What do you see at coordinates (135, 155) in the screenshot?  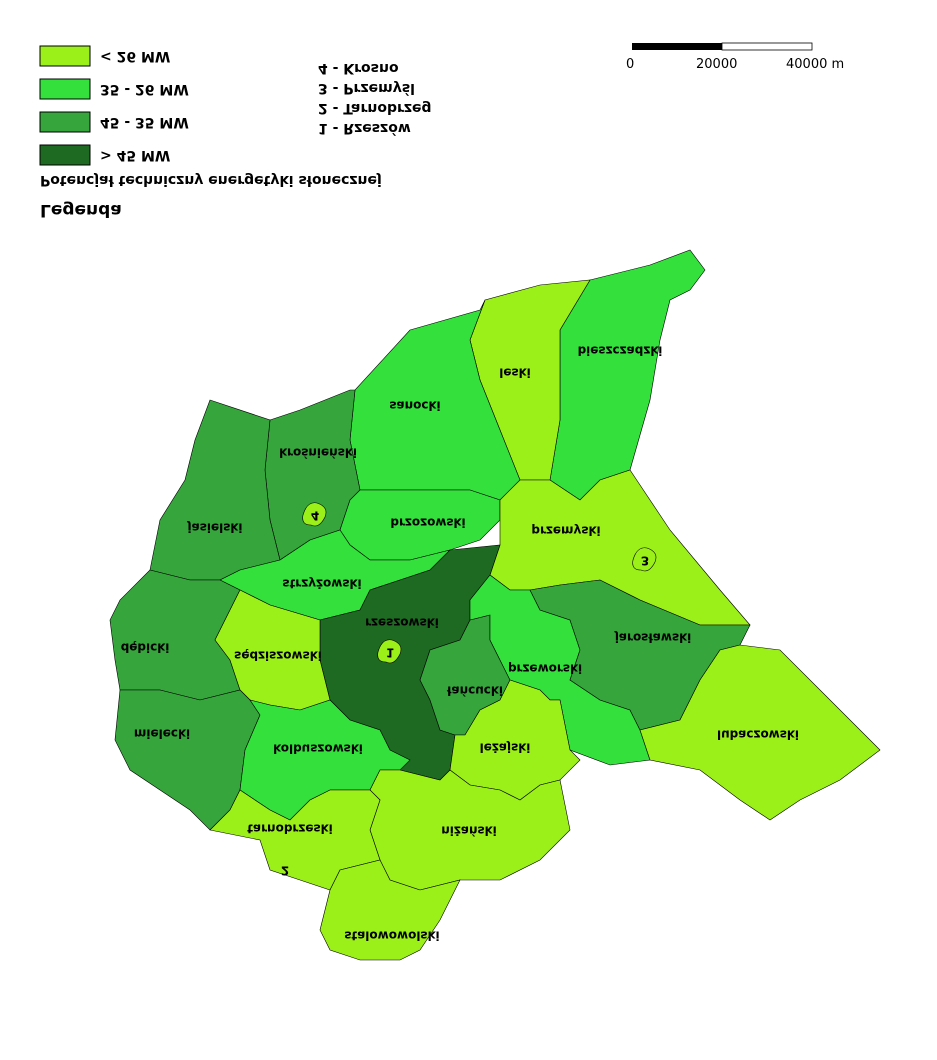 I see `legend-label: > 45 MW` at bounding box center [135, 155].